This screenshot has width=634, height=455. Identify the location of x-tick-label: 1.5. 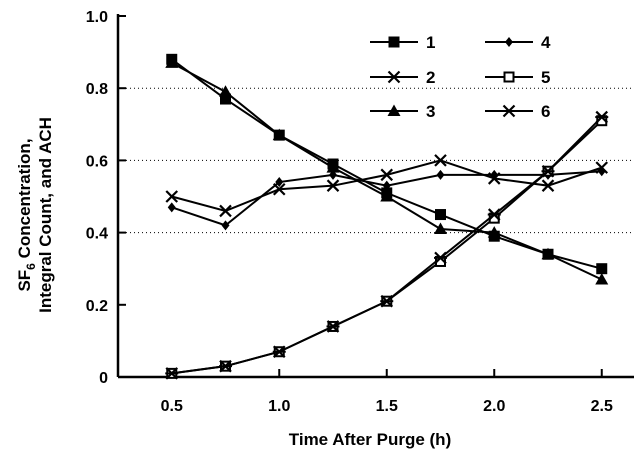
(387, 406).